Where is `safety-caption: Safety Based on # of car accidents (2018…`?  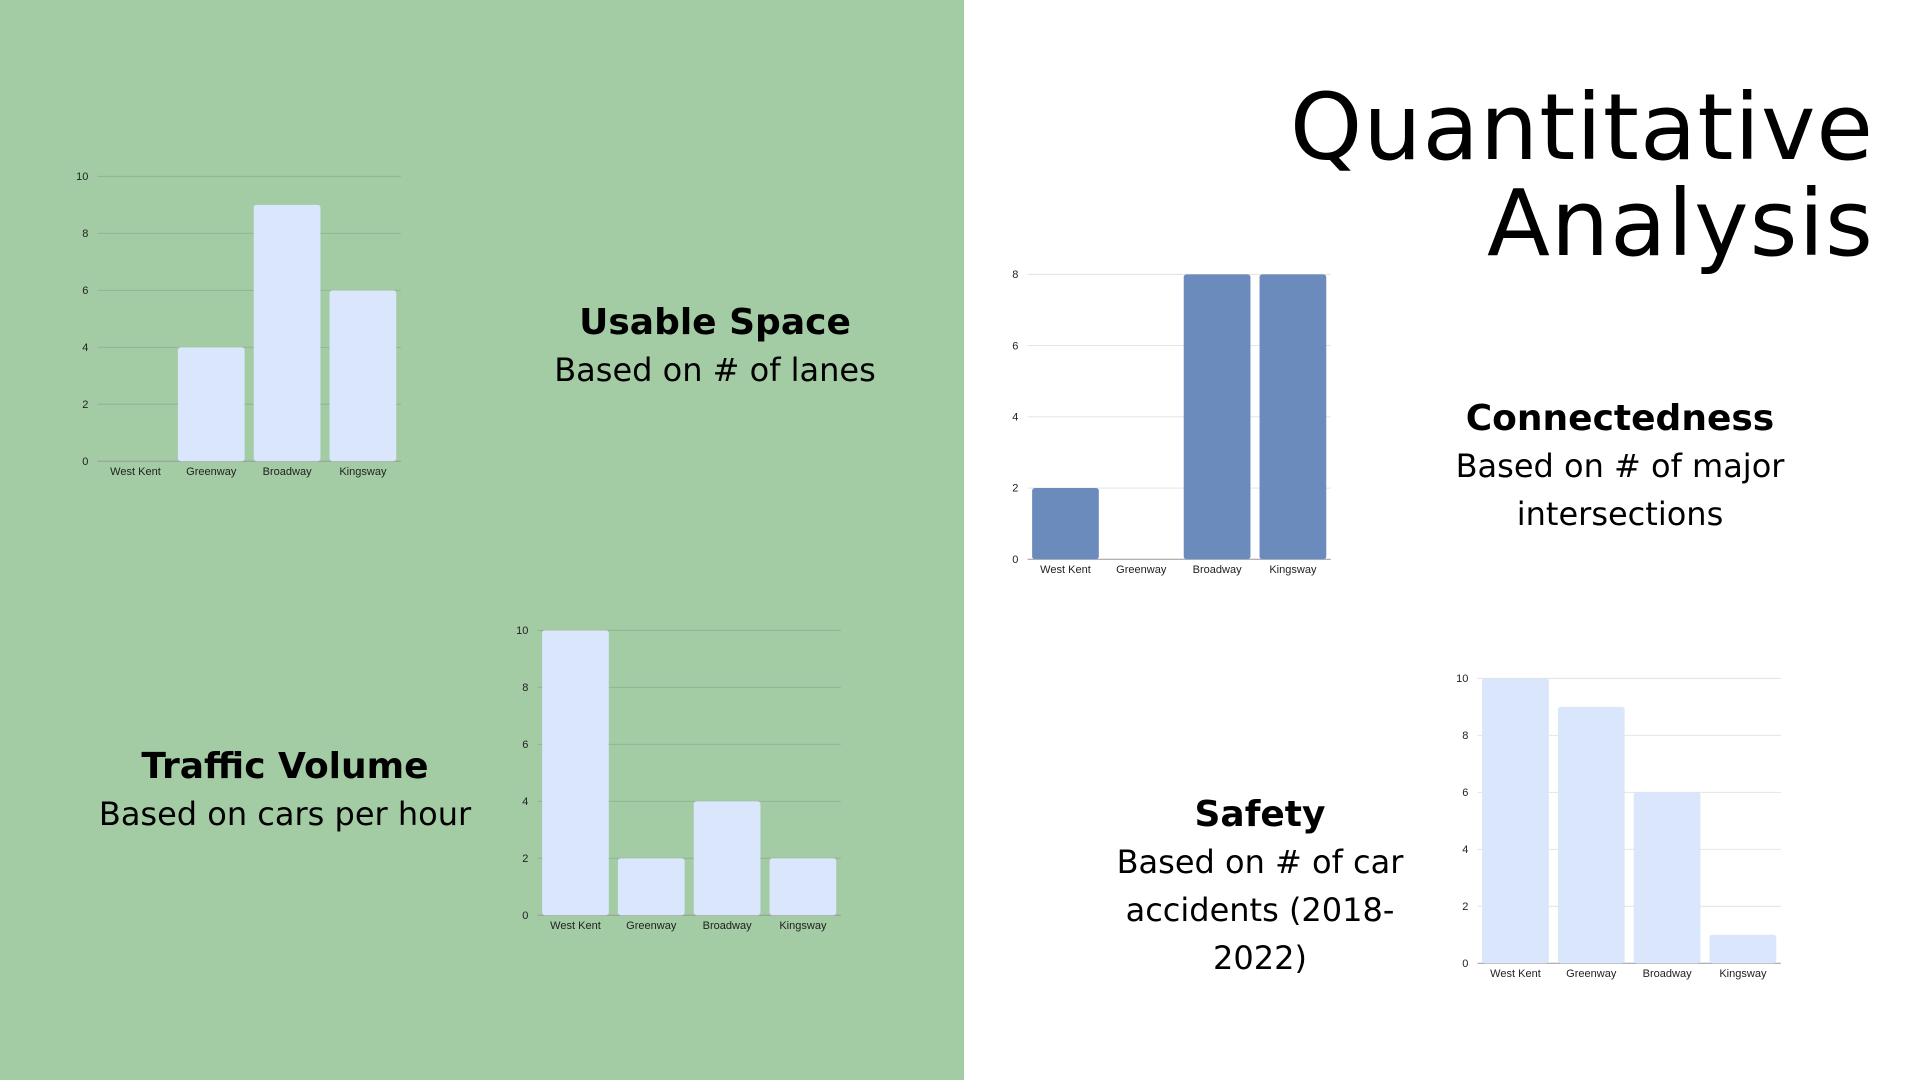 safety-caption: Safety Based on # of car accidents (2018… is located at coordinates (1260, 887).